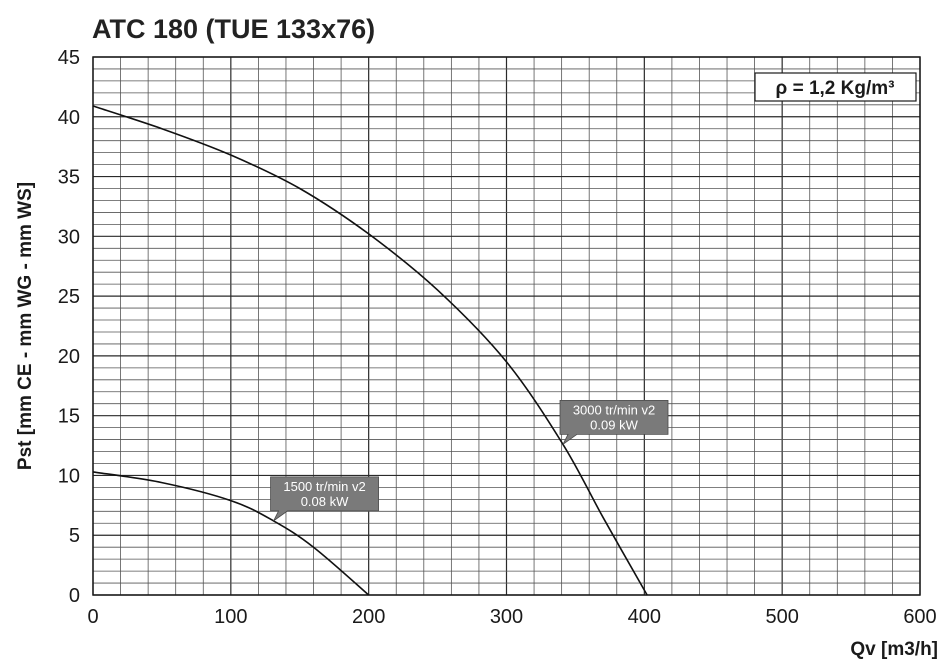 The width and height of the screenshot is (943, 662). Describe the element at coordinates (92, 617) in the screenshot. I see `x-tick-label: 0` at that location.